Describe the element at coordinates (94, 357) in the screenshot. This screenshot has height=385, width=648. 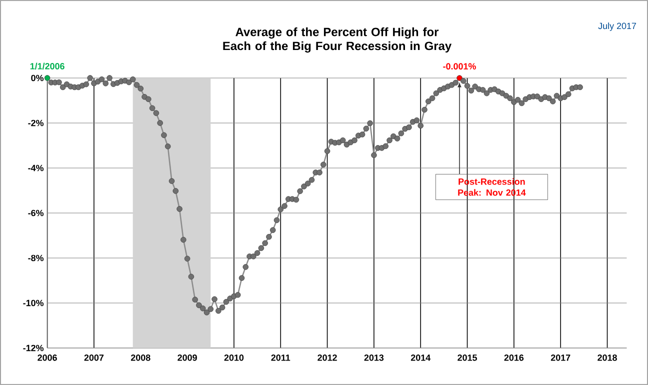
I see `x-tick-label: 2007` at that location.